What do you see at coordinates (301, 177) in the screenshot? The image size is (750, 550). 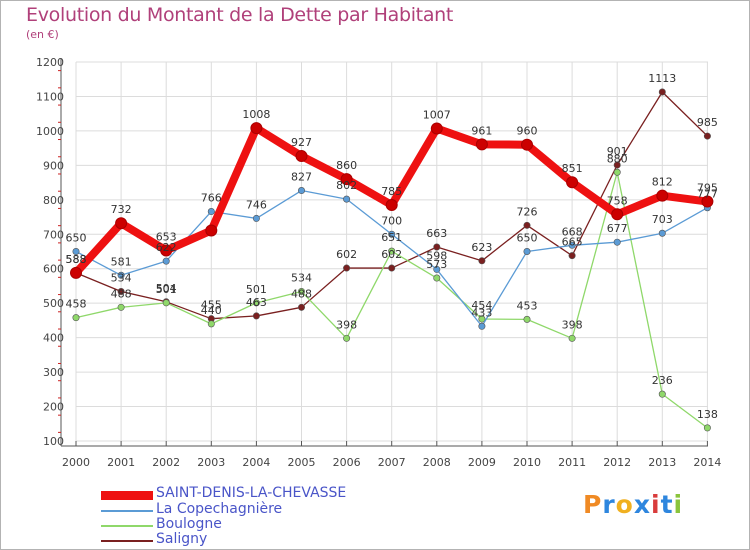 I see `data-label: 827` at bounding box center [301, 177].